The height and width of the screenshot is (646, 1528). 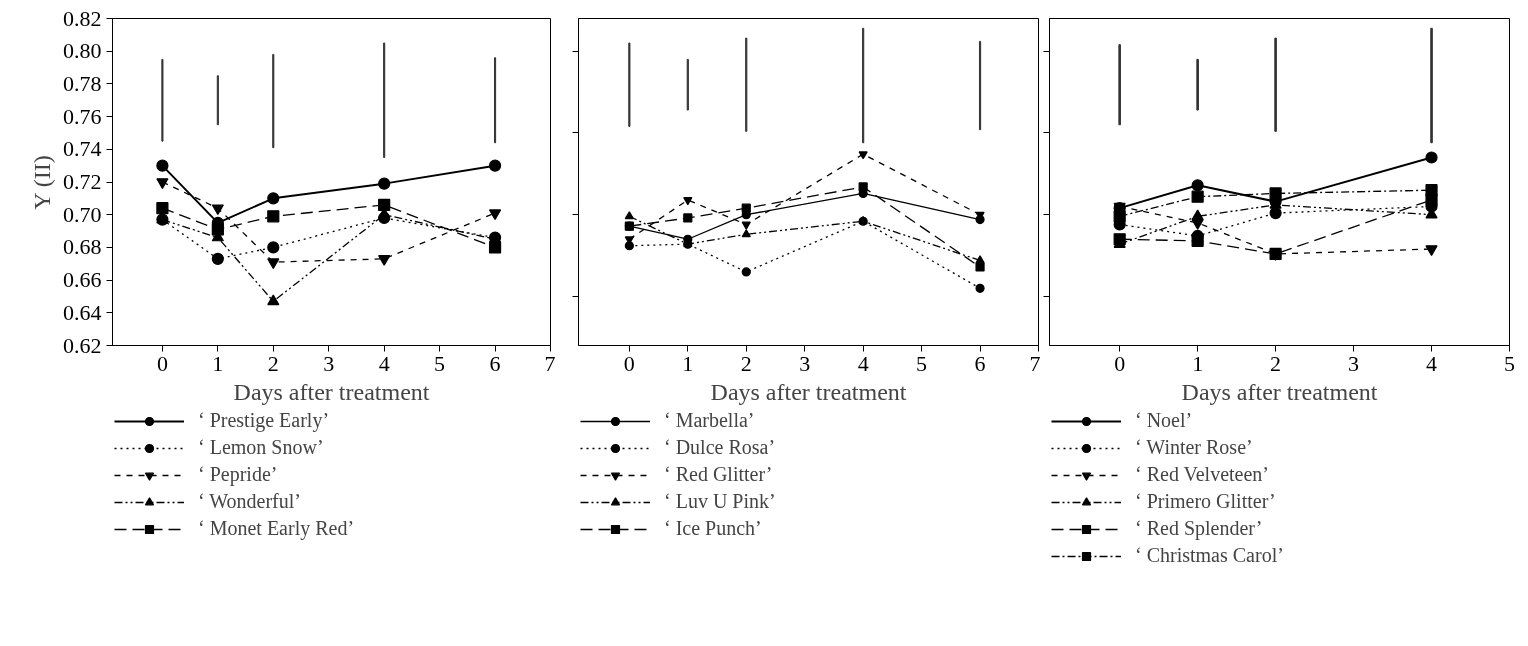 What do you see at coordinates (1199, 528) in the screenshot?
I see `legend-label: ‘ Red Splender’` at bounding box center [1199, 528].